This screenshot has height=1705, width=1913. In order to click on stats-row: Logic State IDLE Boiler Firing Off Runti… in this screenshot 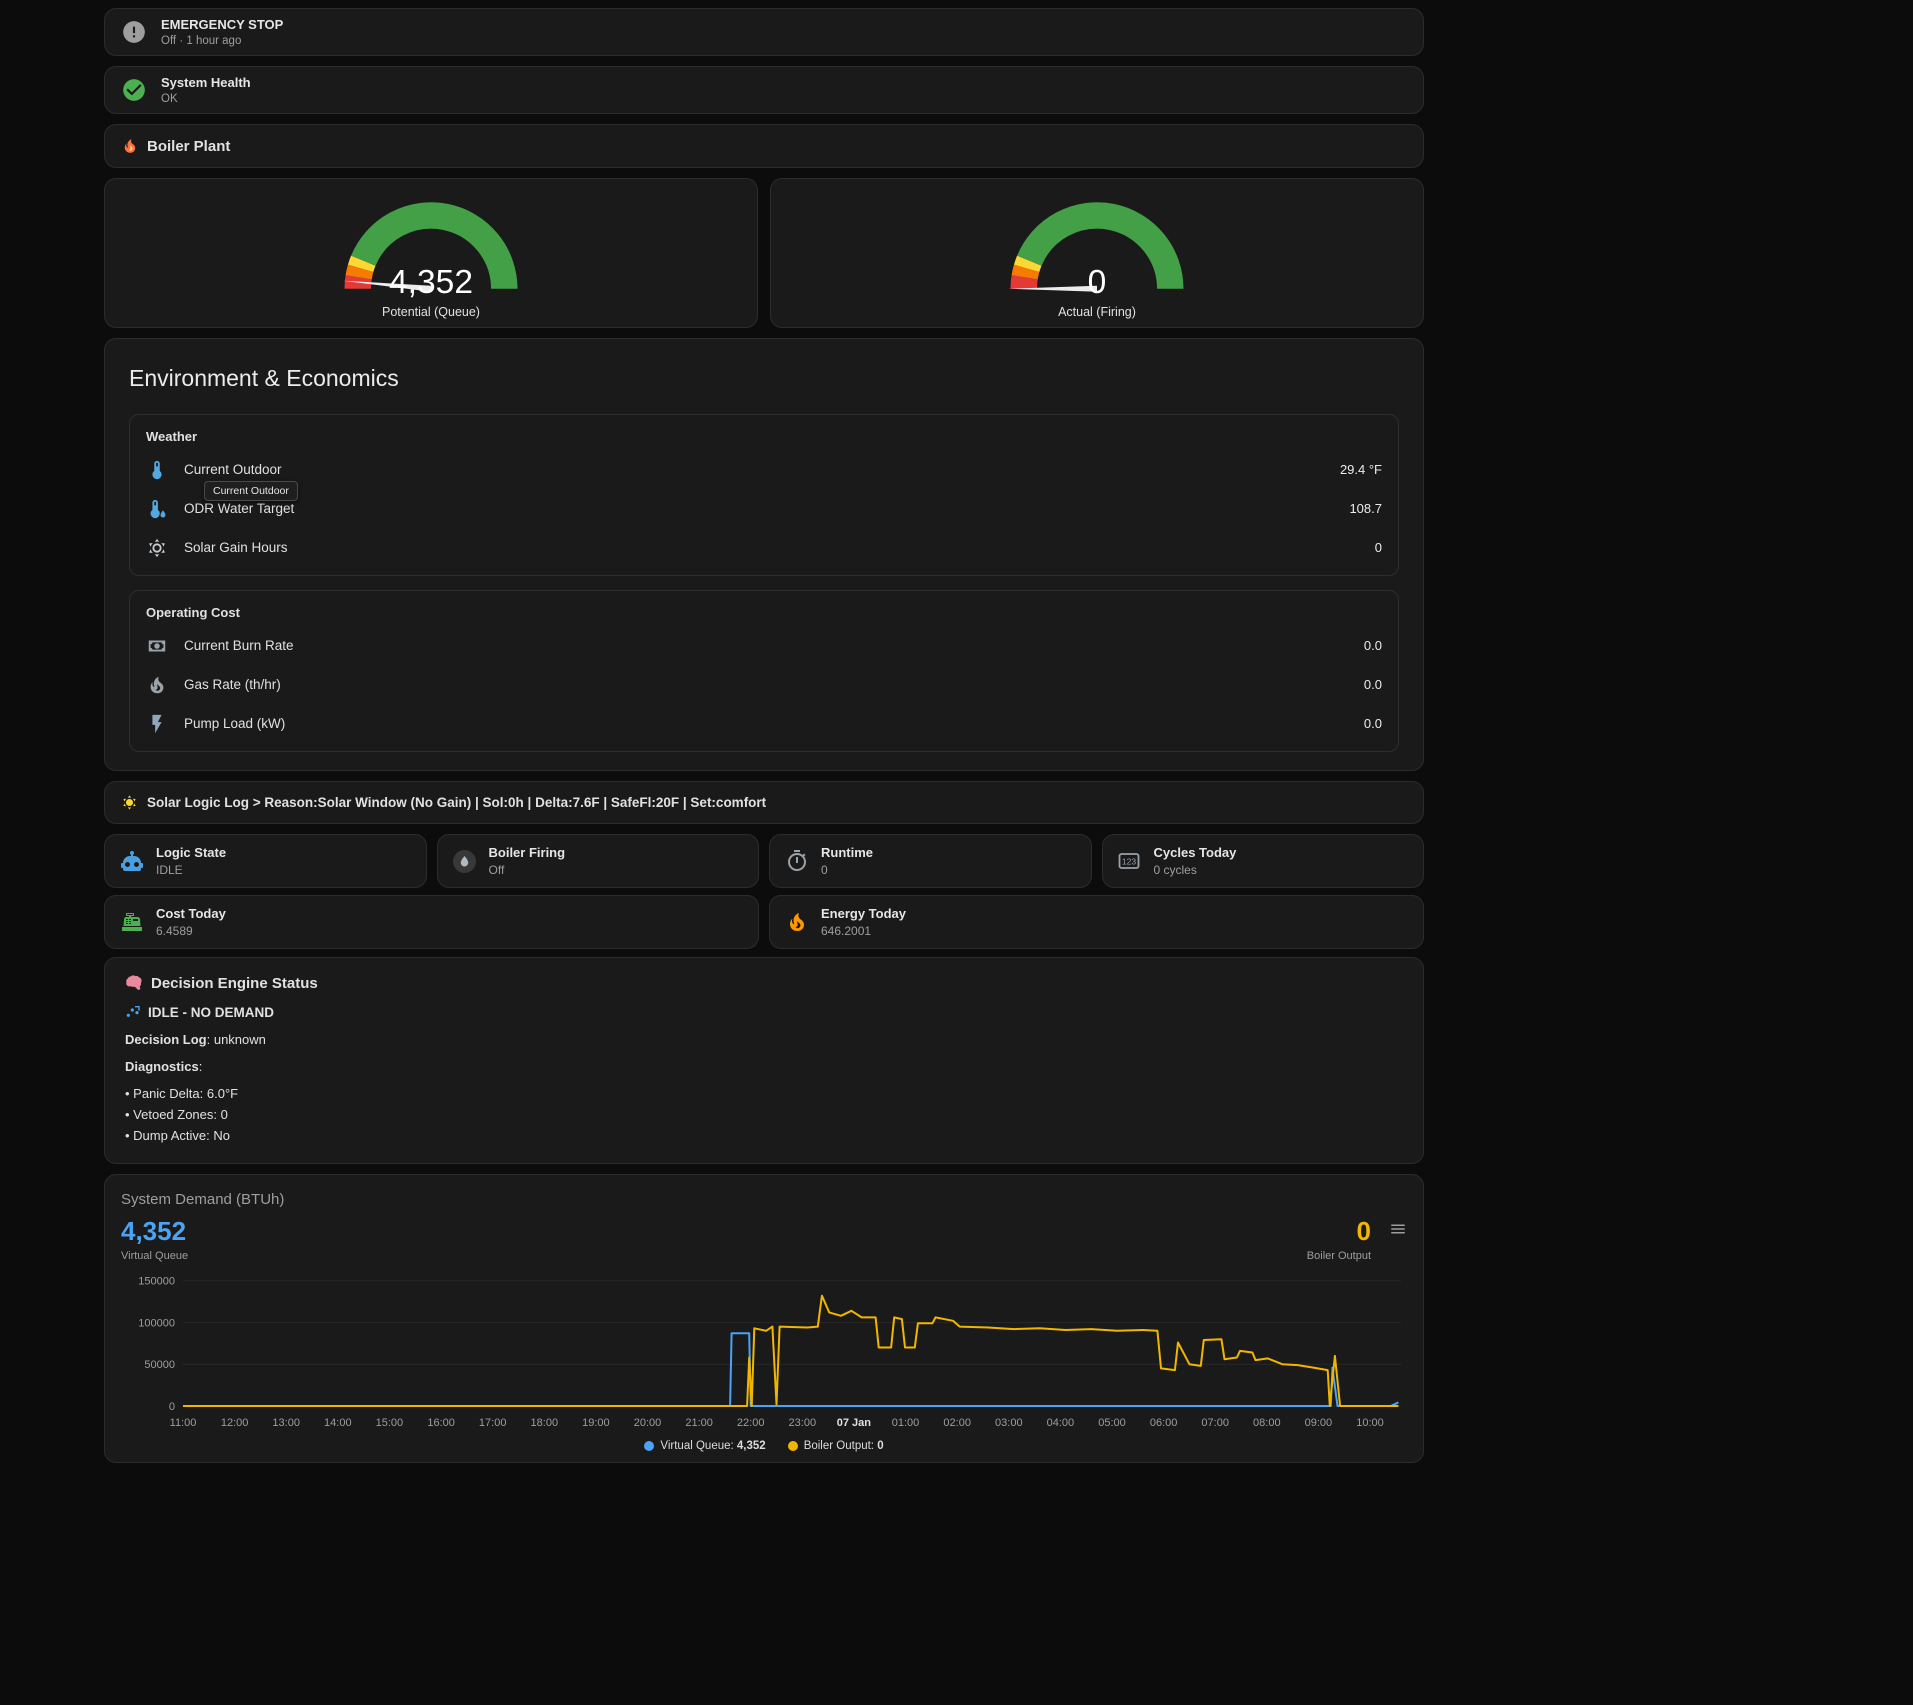, I will do `click(764, 861)`.